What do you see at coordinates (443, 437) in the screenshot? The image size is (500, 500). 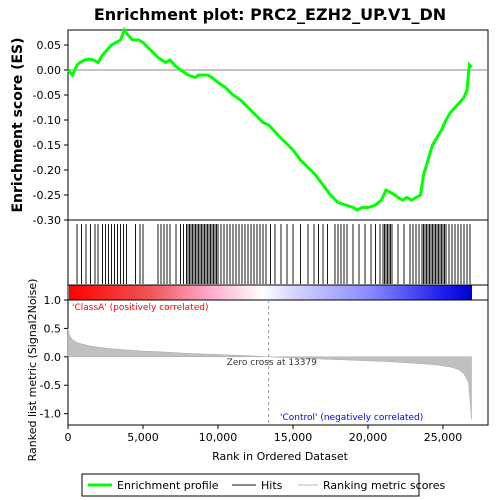 I see `x-tick-label: 25,000` at bounding box center [443, 437].